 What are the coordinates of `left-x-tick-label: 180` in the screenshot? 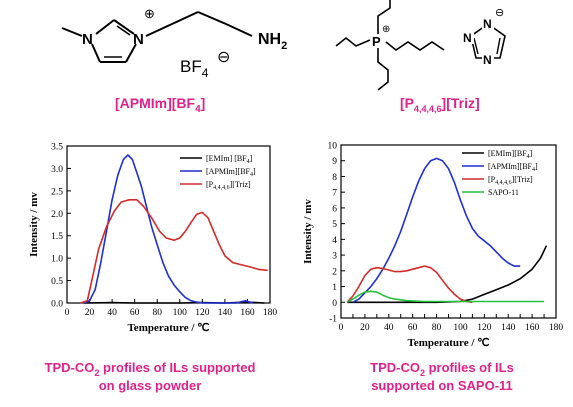 It's located at (270, 313).